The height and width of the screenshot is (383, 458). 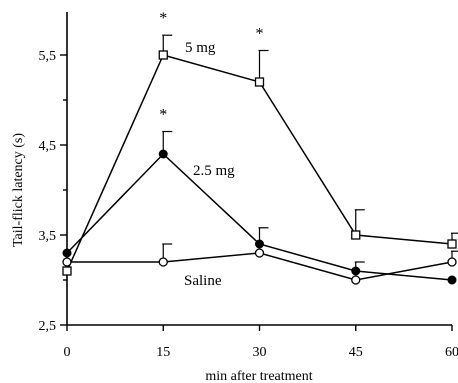 What do you see at coordinates (48, 146) in the screenshot?
I see `y-tick-label: 4,5` at bounding box center [48, 146].